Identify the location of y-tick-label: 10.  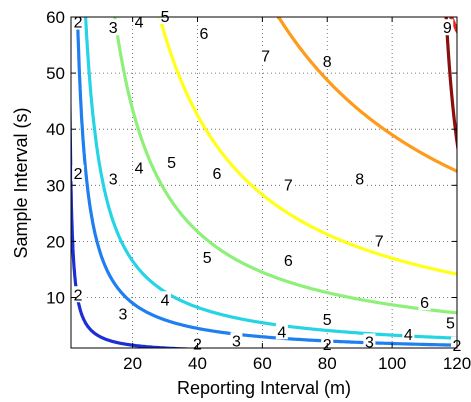
(55, 298).